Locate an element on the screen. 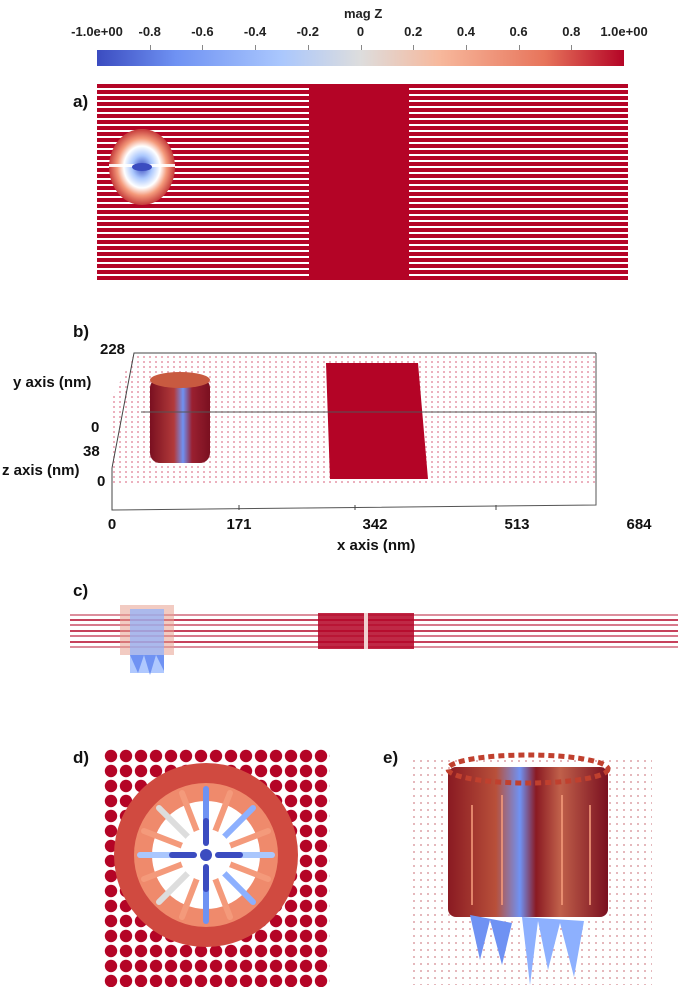  colorbar-tick-label: 0.6 is located at coordinates (518, 31).